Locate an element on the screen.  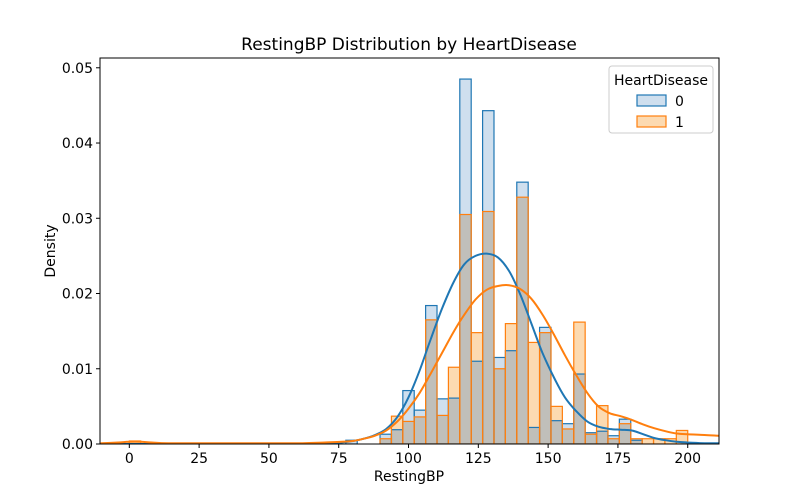
x-tick-label: 25 is located at coordinates (199, 459).